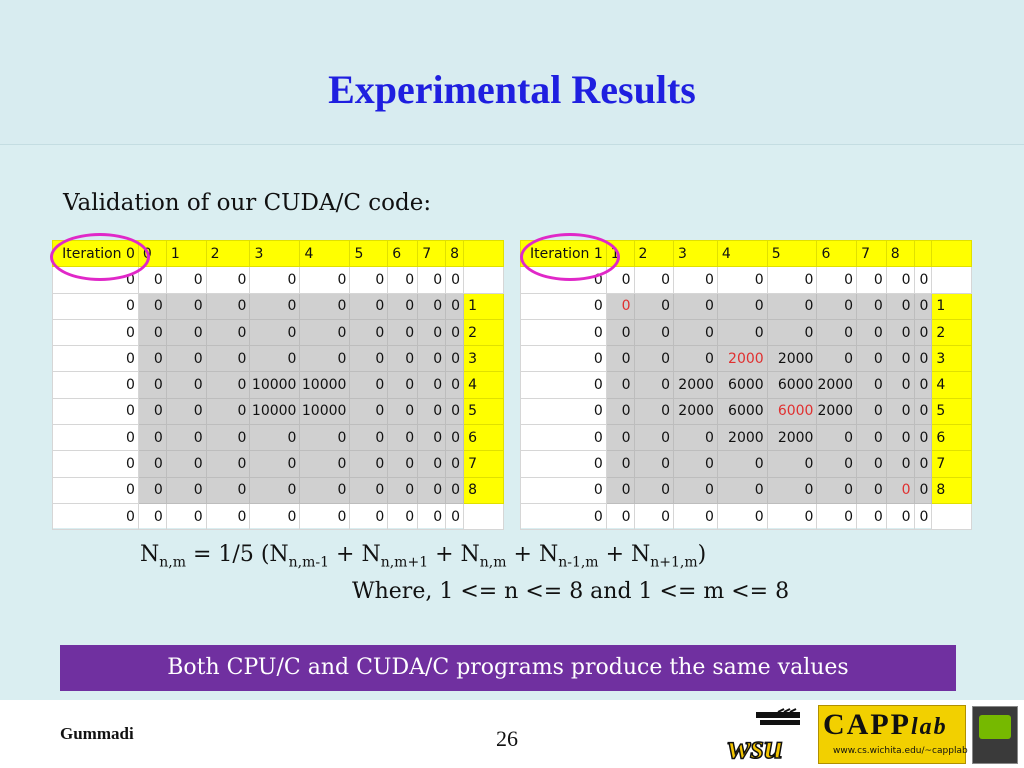 The width and height of the screenshot is (1024, 768). Describe the element at coordinates (792, 253) in the screenshot. I see `column-header: 5` at that location.